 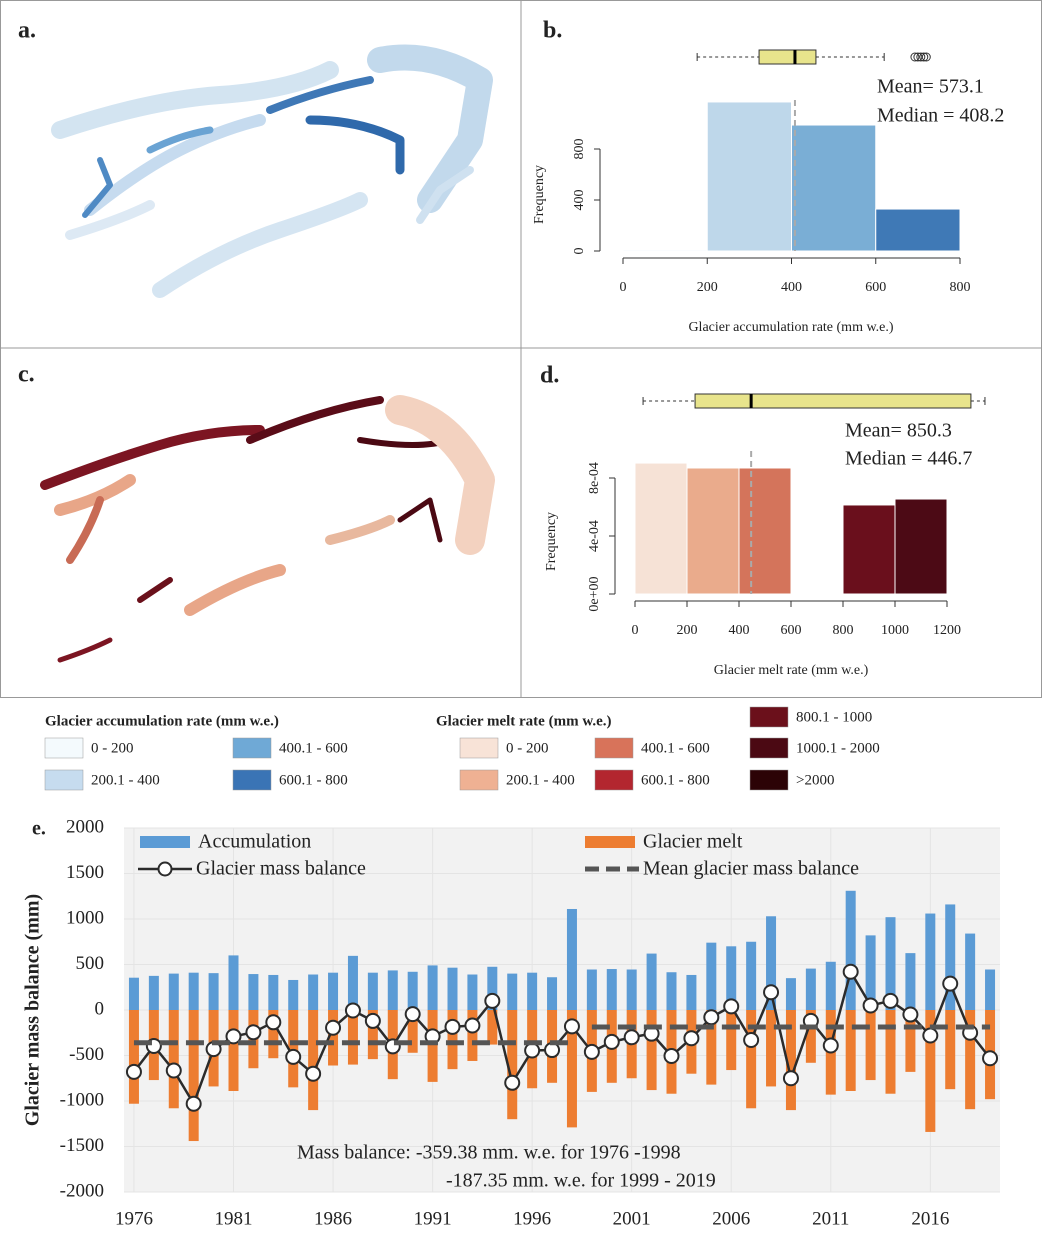 What do you see at coordinates (234, 1218) in the screenshot?
I see `x-tick-label: 1981` at bounding box center [234, 1218].